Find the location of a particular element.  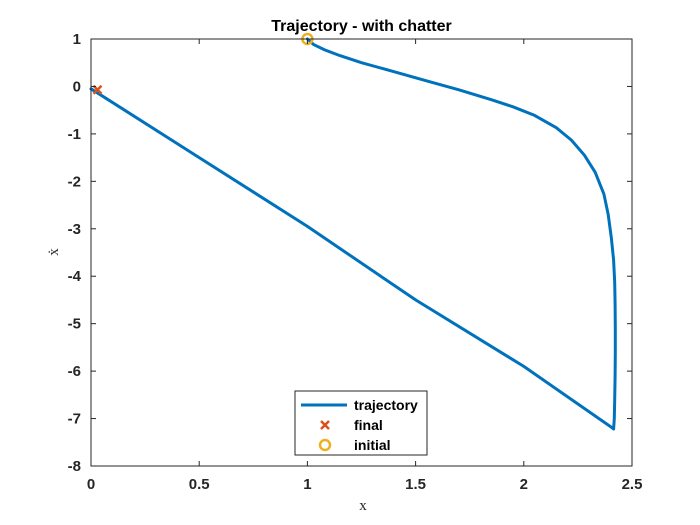

x-tick-label: 0.5 is located at coordinates (199, 484).